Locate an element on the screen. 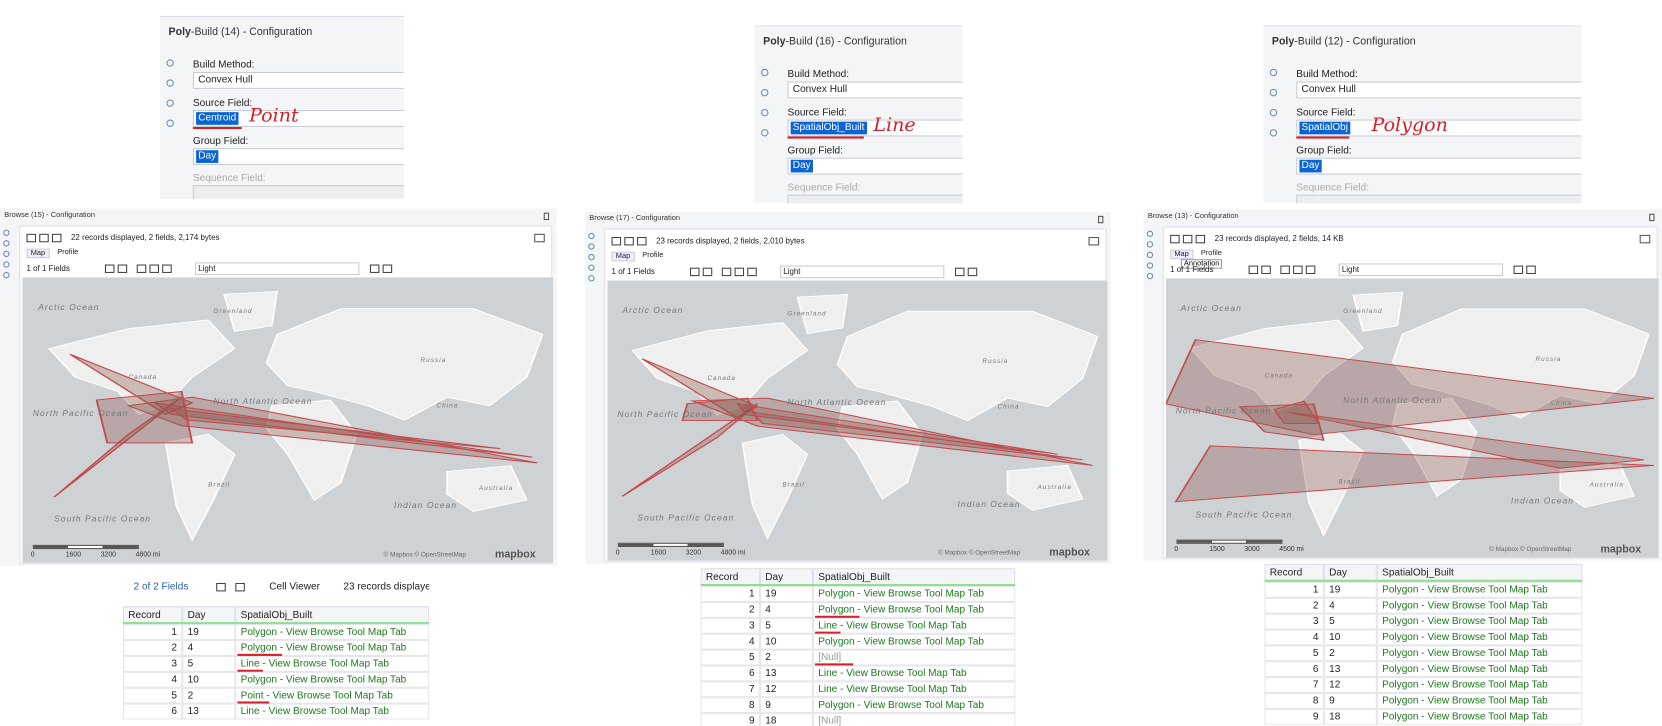 The image size is (1662, 726). table-cell: 3 is located at coordinates (730, 625).